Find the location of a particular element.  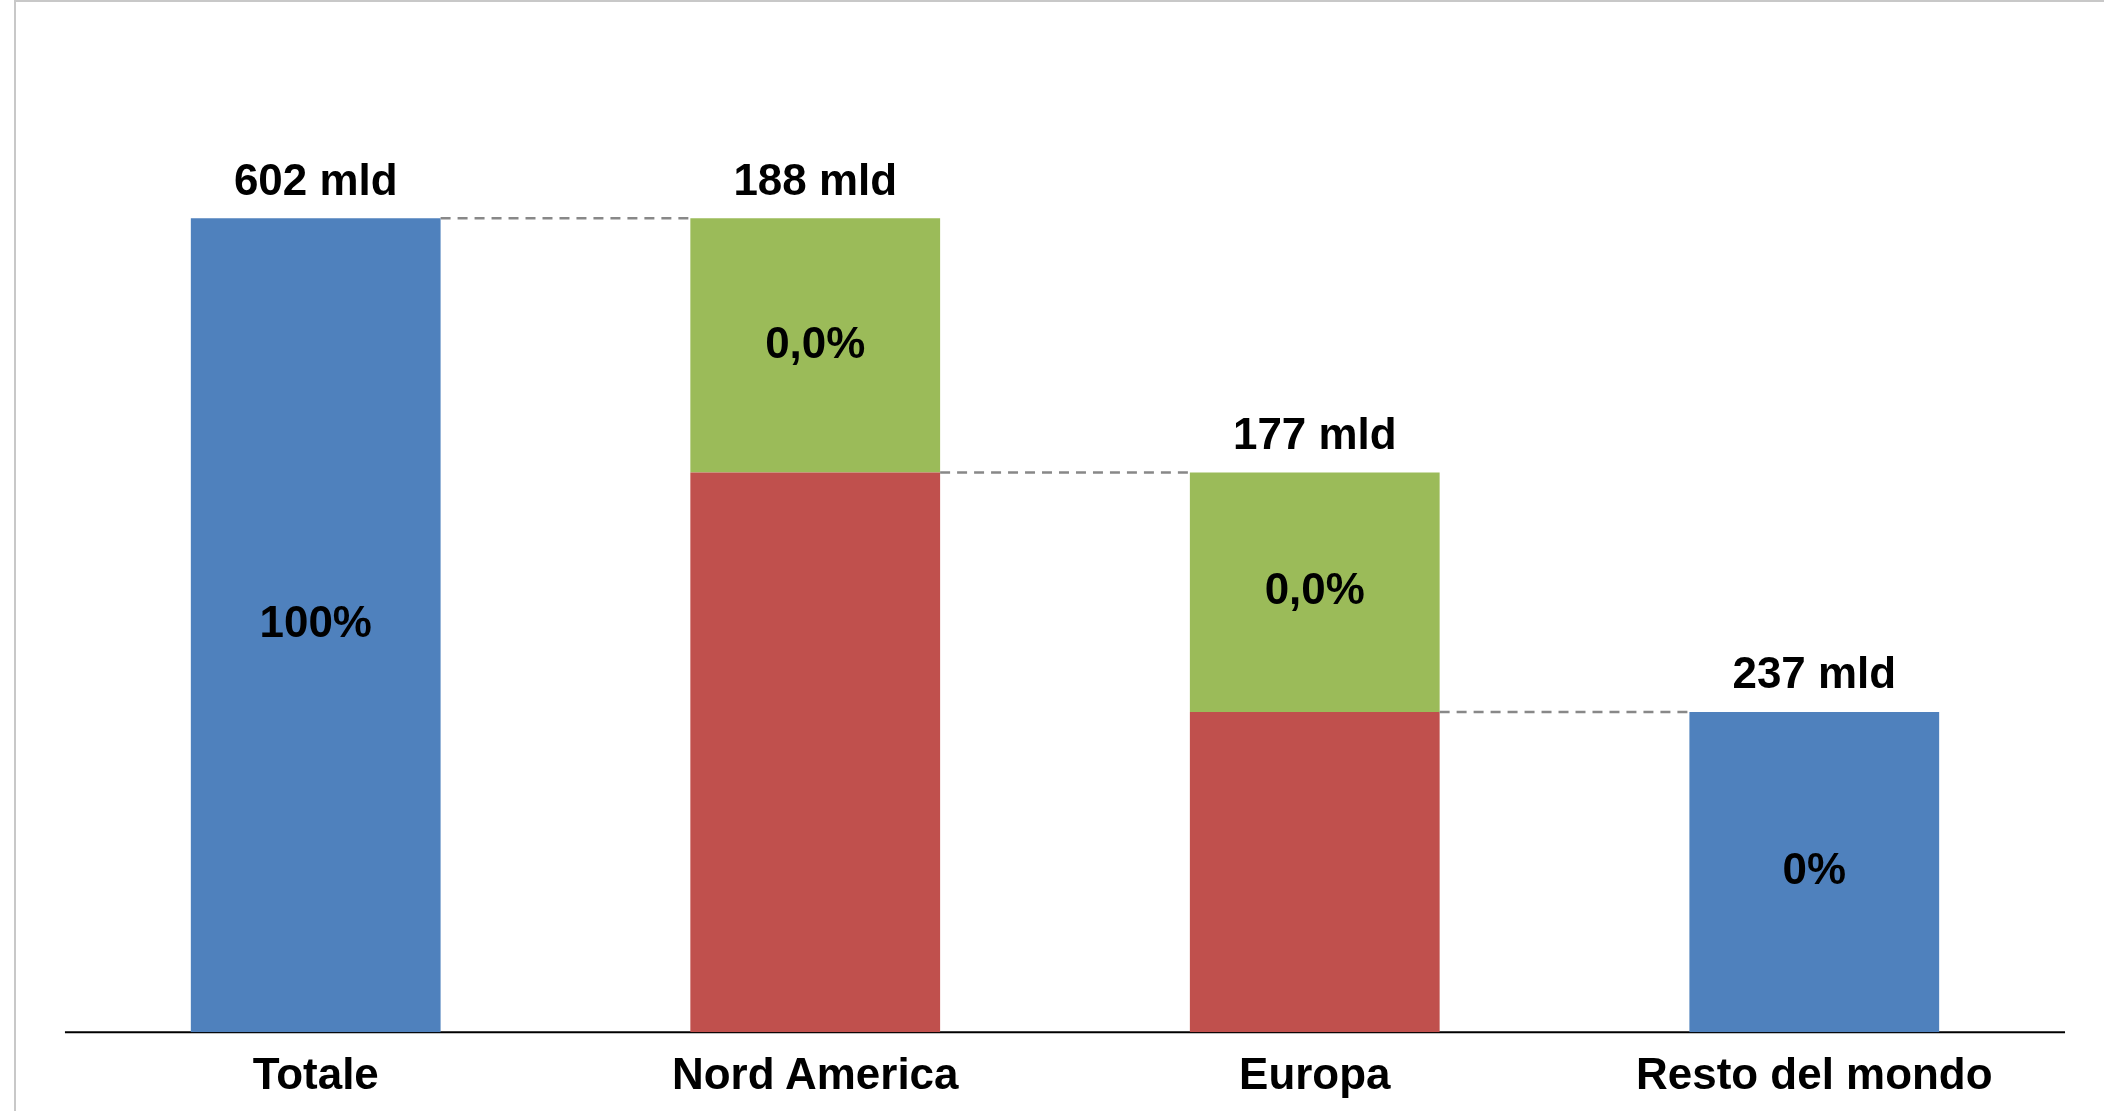

x-tick-label: Nord America is located at coordinates (815, 1073).